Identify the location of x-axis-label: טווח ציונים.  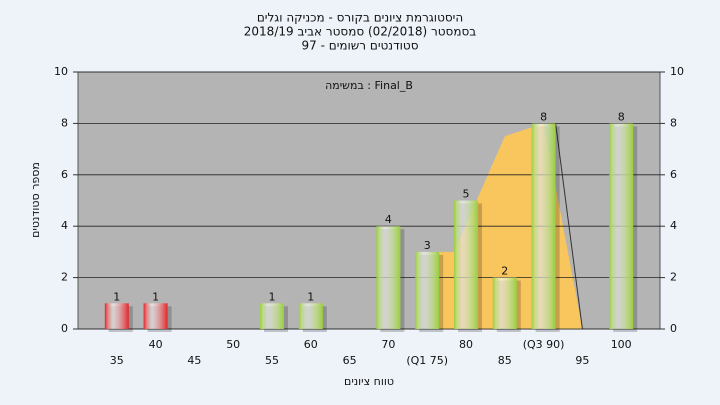
(369, 381).